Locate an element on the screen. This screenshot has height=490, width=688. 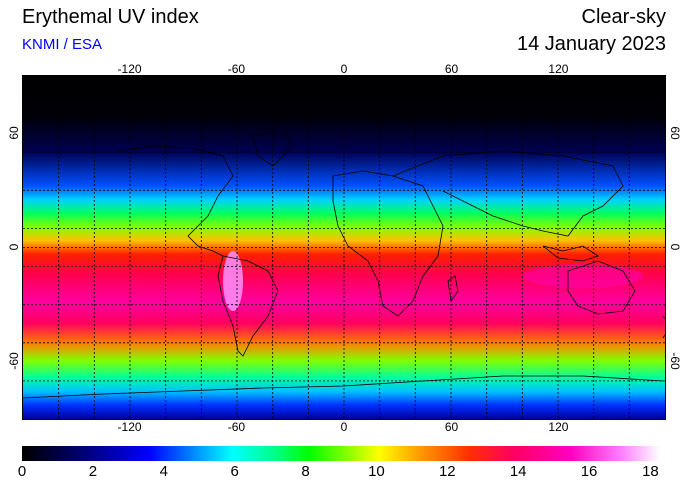
madagascar-coast is located at coordinates (453, 289).